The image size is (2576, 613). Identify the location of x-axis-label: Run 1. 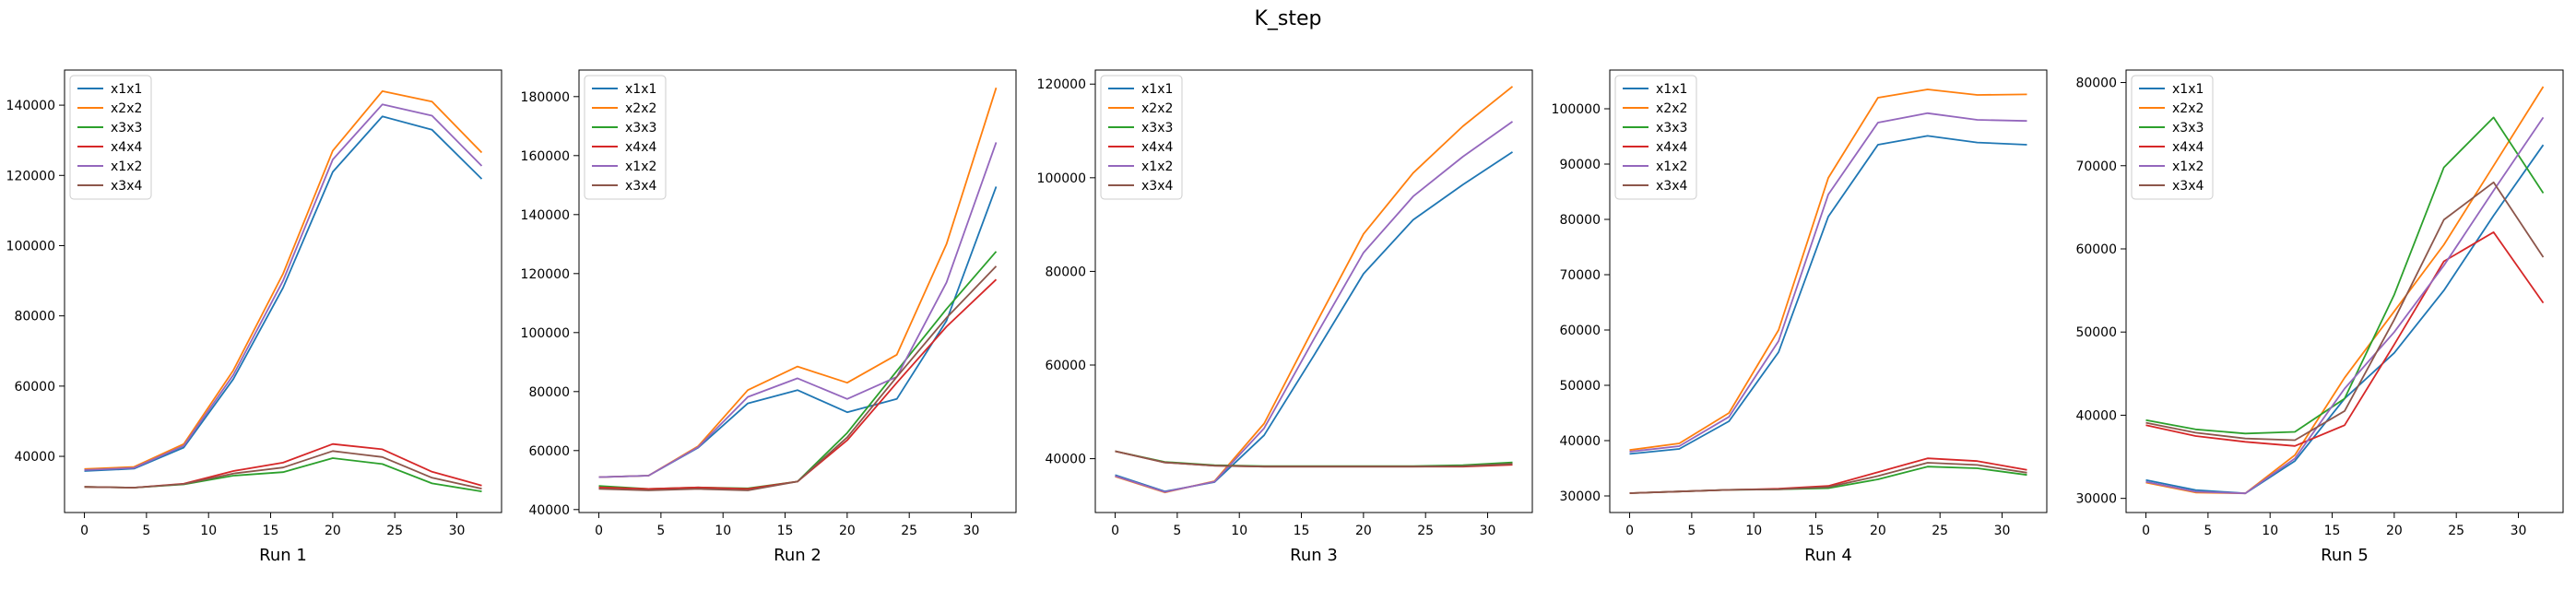
(283, 555).